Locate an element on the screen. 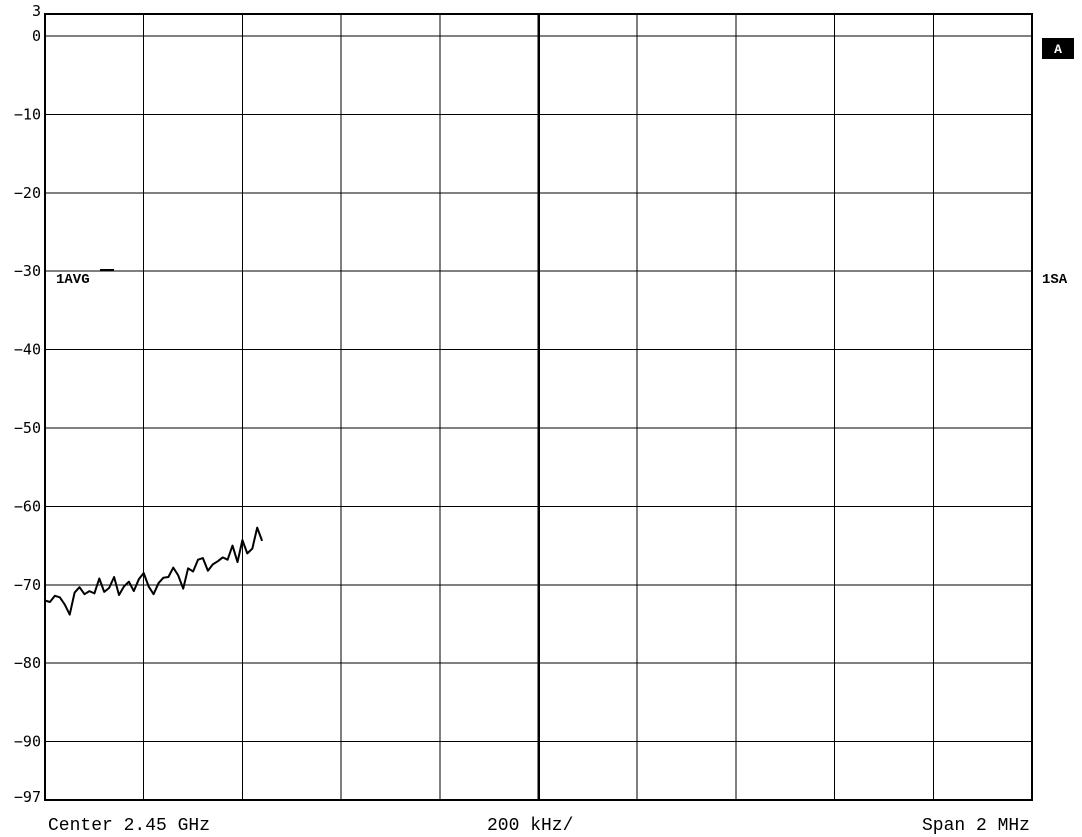 This screenshot has height=837, width=1082. reference-level-tick is located at coordinates (107, 270).